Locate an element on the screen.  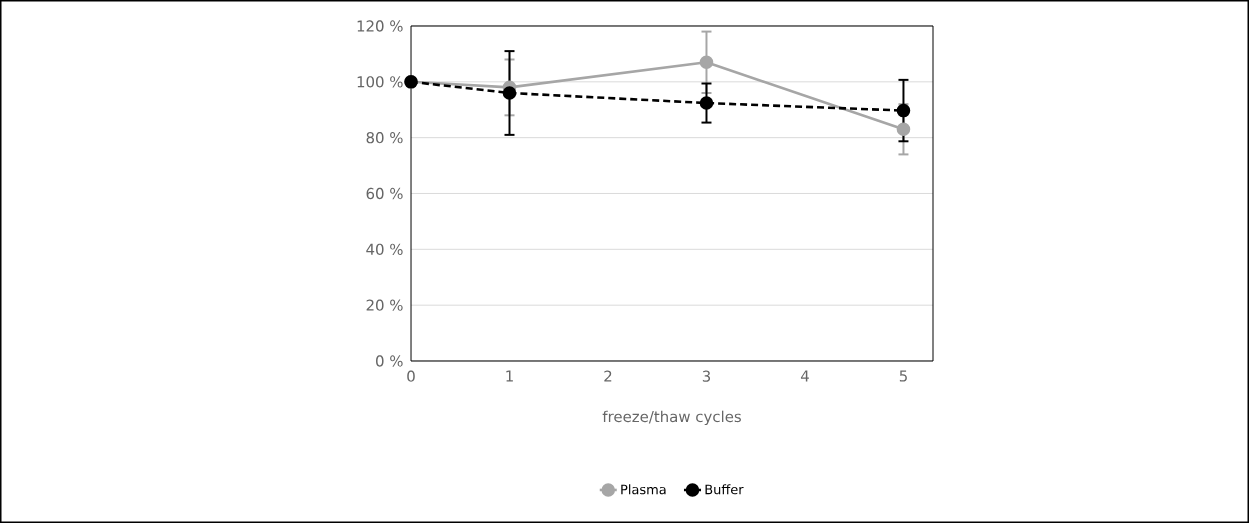
y-tick-label: 80 % is located at coordinates (384, 138).